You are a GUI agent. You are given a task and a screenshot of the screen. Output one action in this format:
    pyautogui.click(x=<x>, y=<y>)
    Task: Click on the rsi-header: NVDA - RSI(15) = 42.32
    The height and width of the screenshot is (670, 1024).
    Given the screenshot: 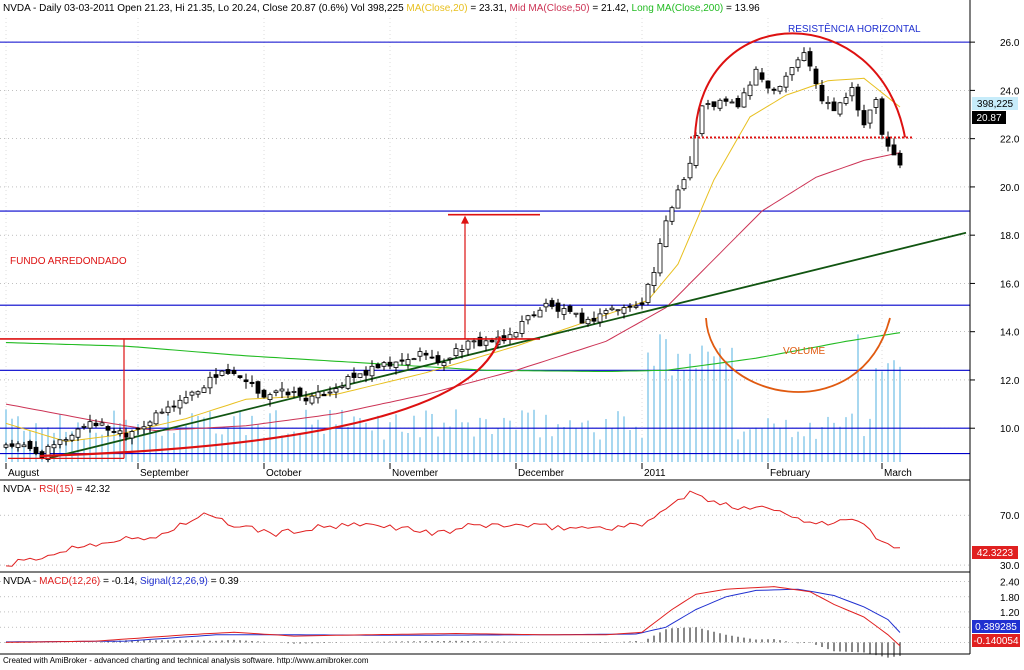 What is the action you would take?
    pyautogui.click(x=56, y=489)
    